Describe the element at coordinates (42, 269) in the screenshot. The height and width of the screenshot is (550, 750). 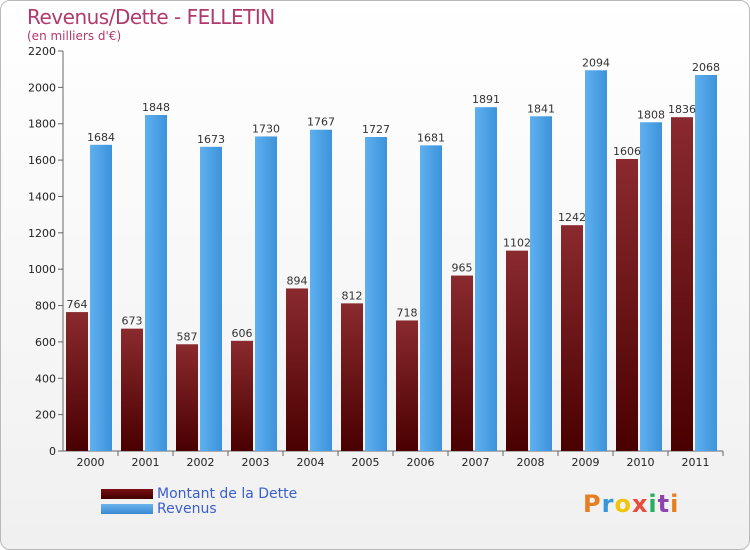
I see `y-tick-label: 1000` at that location.